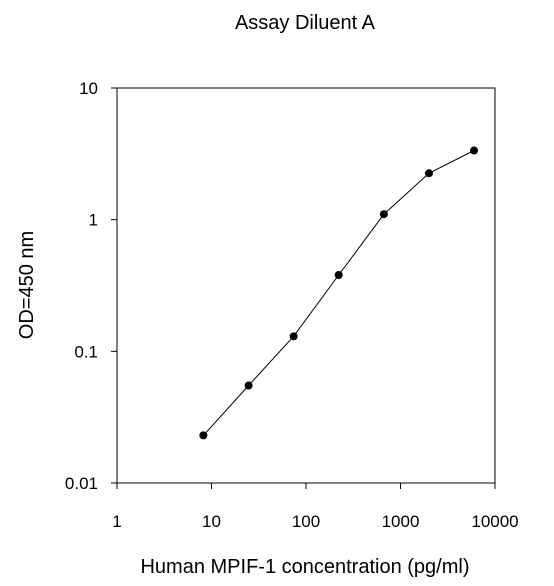 The width and height of the screenshot is (554, 586). I want to click on x-tick-label: 10, so click(211, 521).